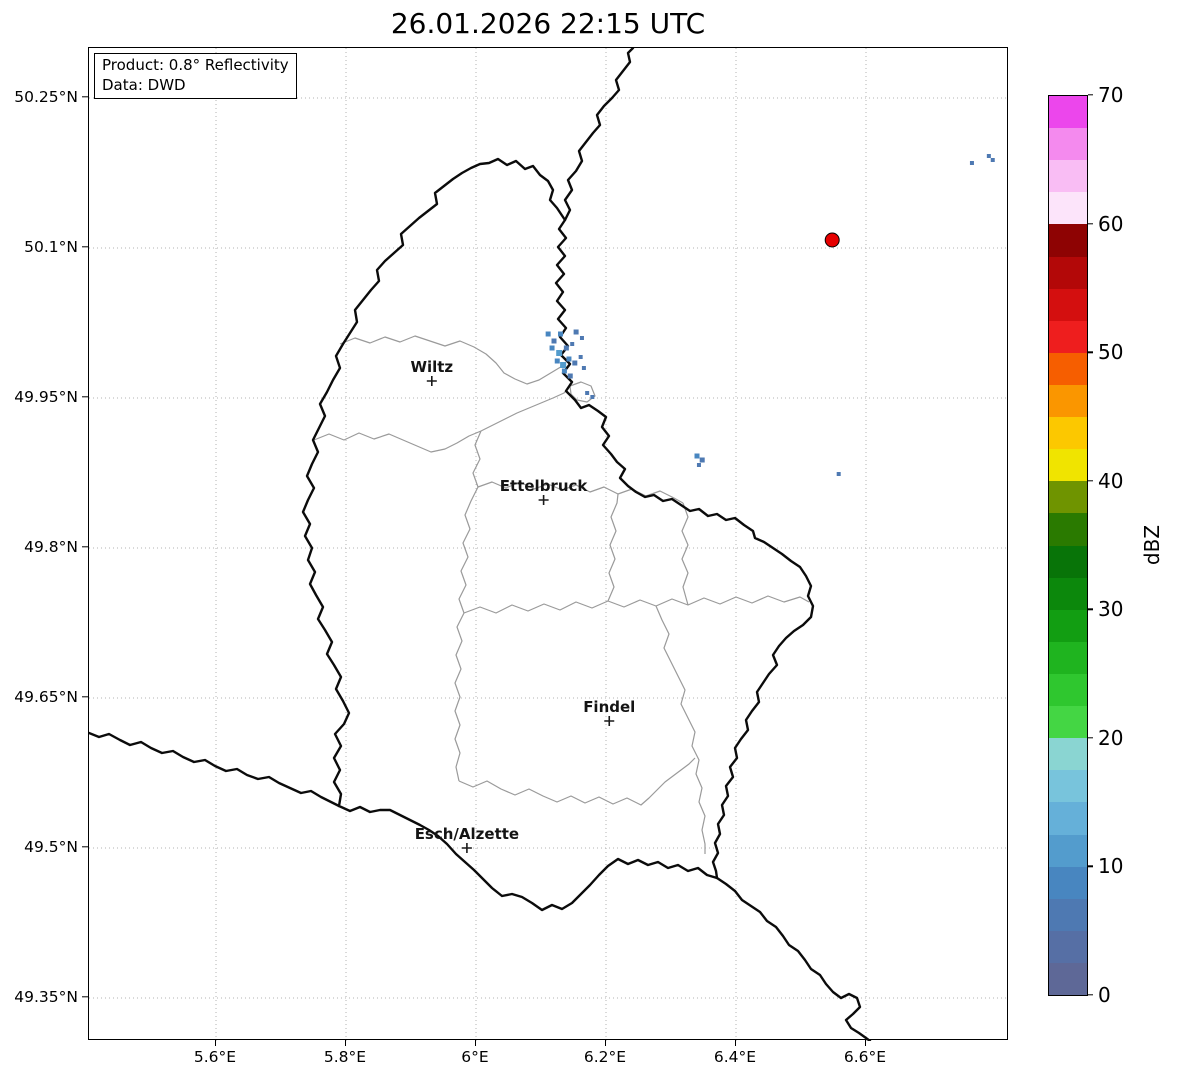 This screenshot has height=1081, width=1184. I want to click on colorbar-tick-label: 10, so click(1111, 866).